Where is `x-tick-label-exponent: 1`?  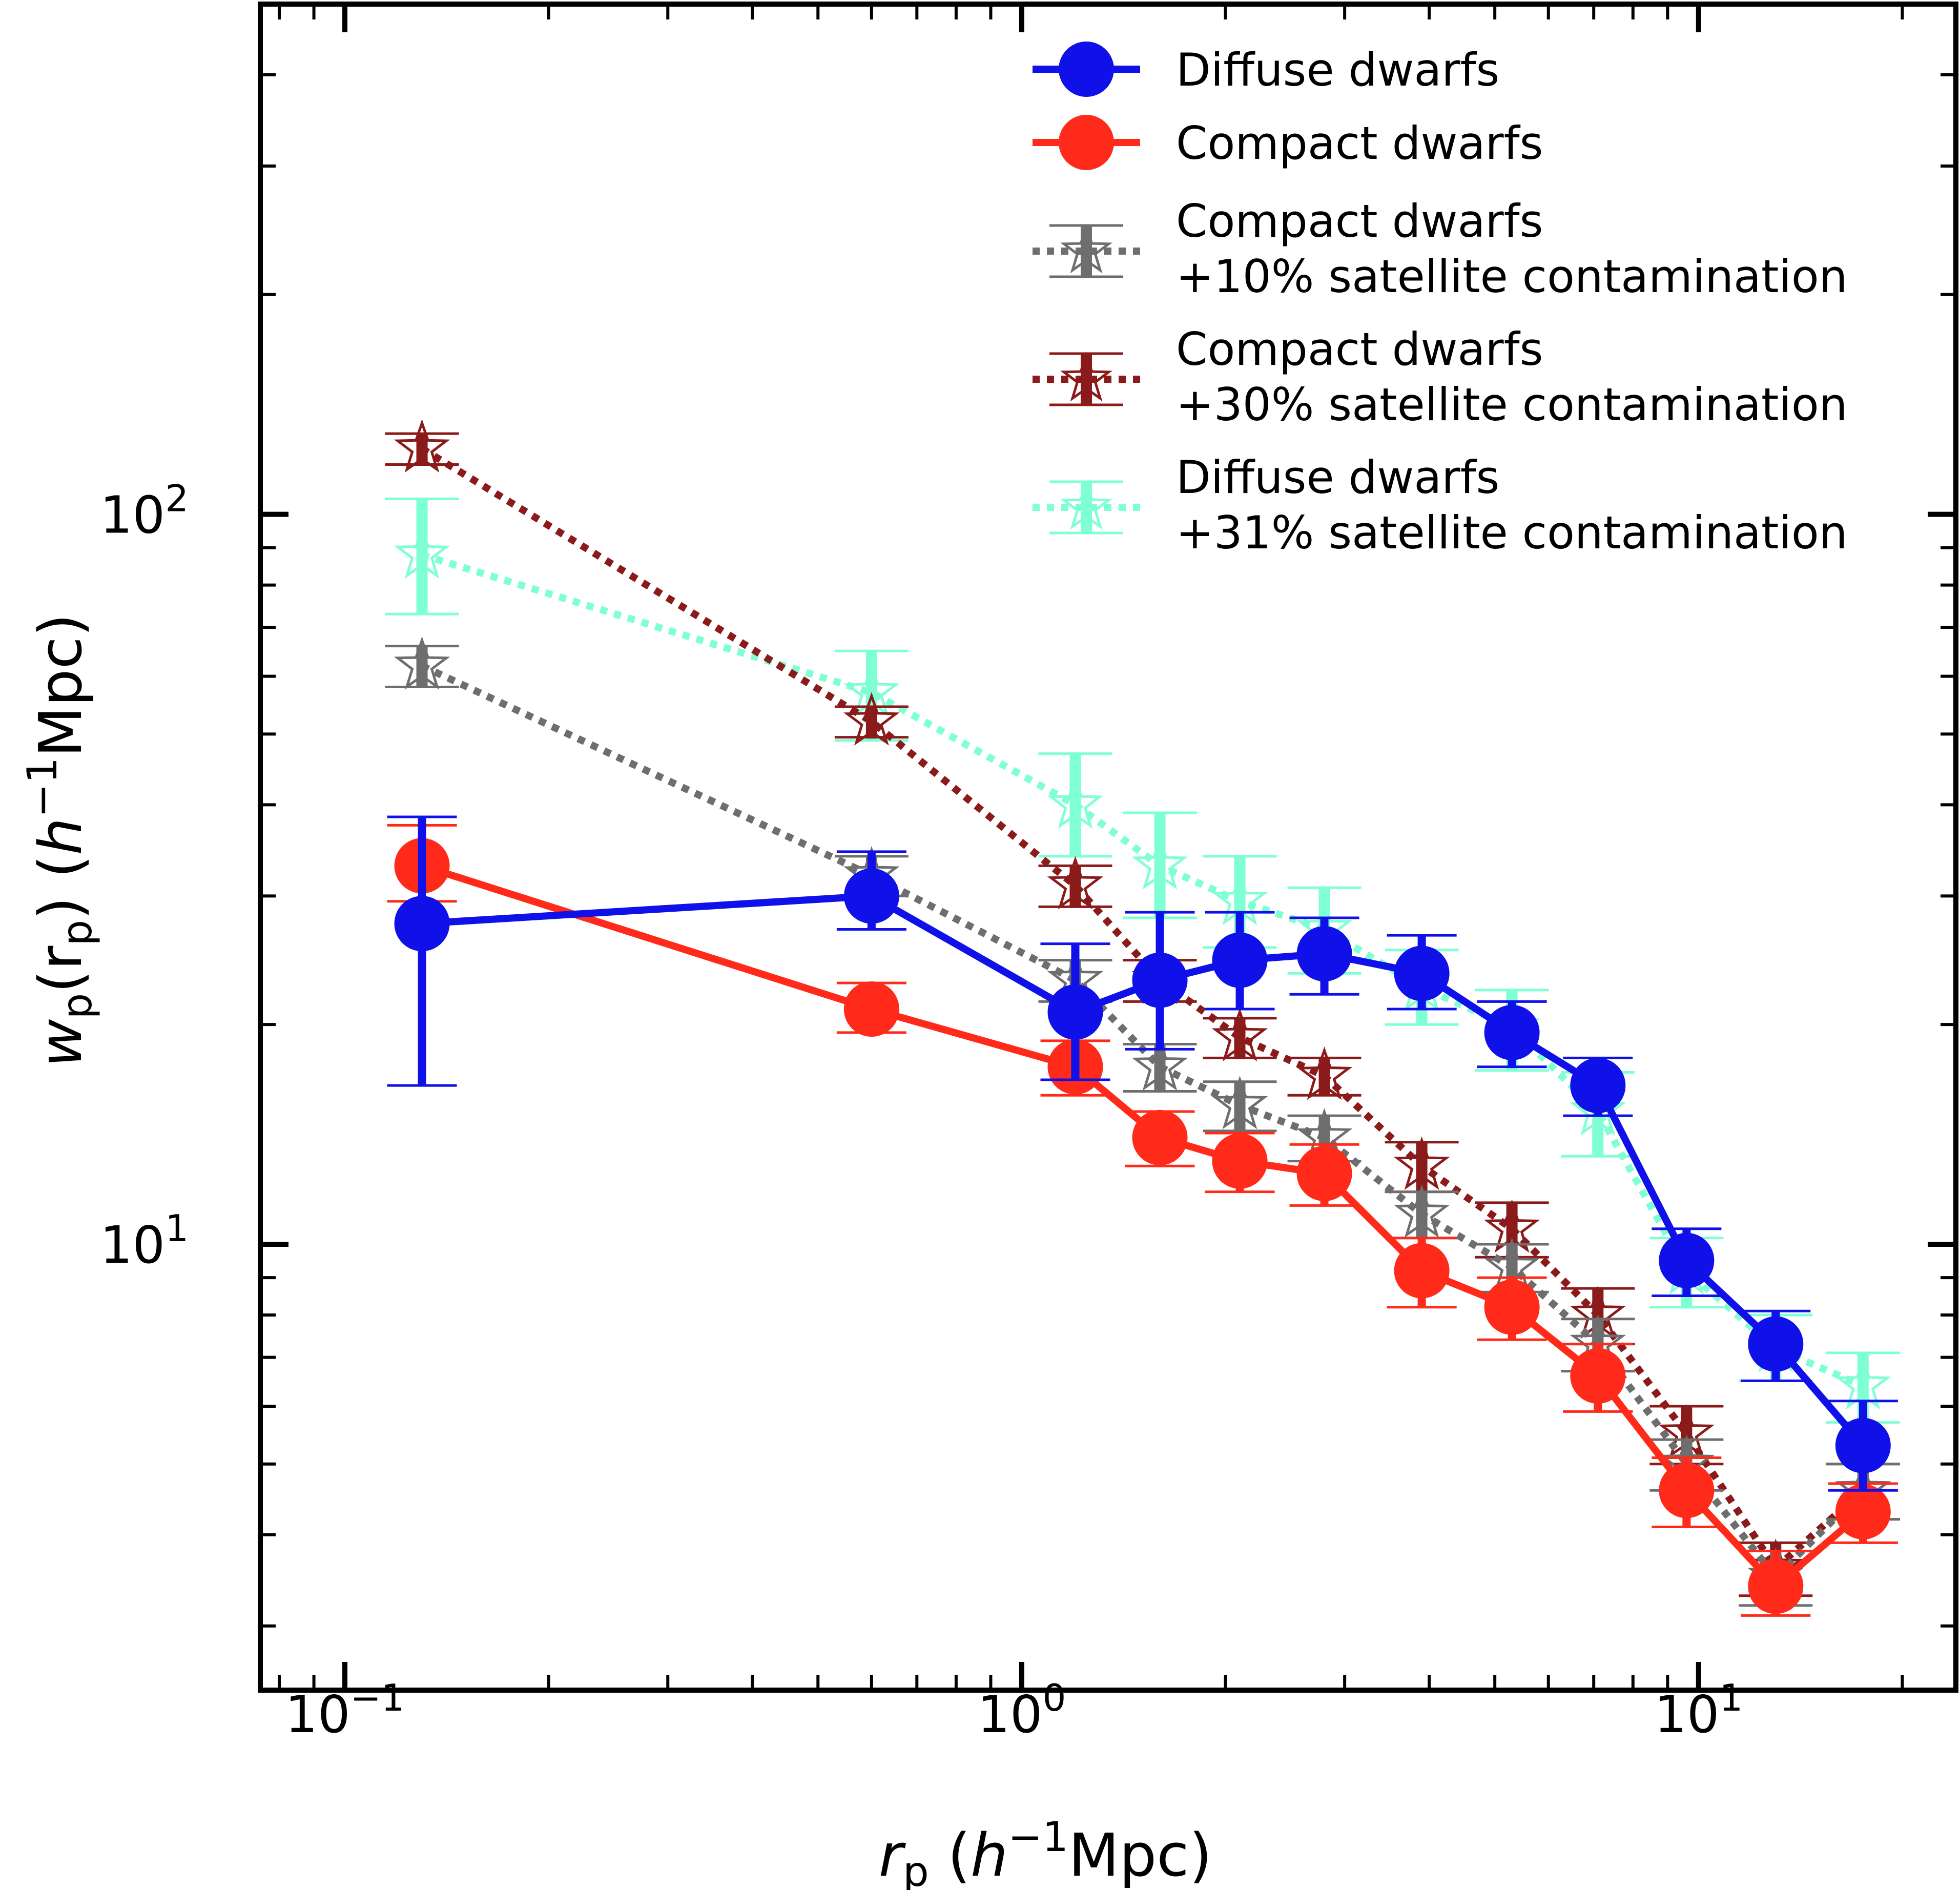
x-tick-label-exponent: 1 is located at coordinates (1731, 1697).